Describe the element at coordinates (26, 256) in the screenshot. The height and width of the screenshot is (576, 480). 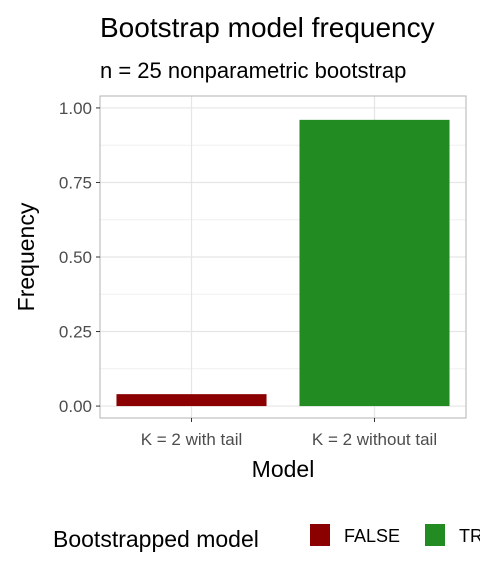
I see `y-axis-label: Frequency` at that location.